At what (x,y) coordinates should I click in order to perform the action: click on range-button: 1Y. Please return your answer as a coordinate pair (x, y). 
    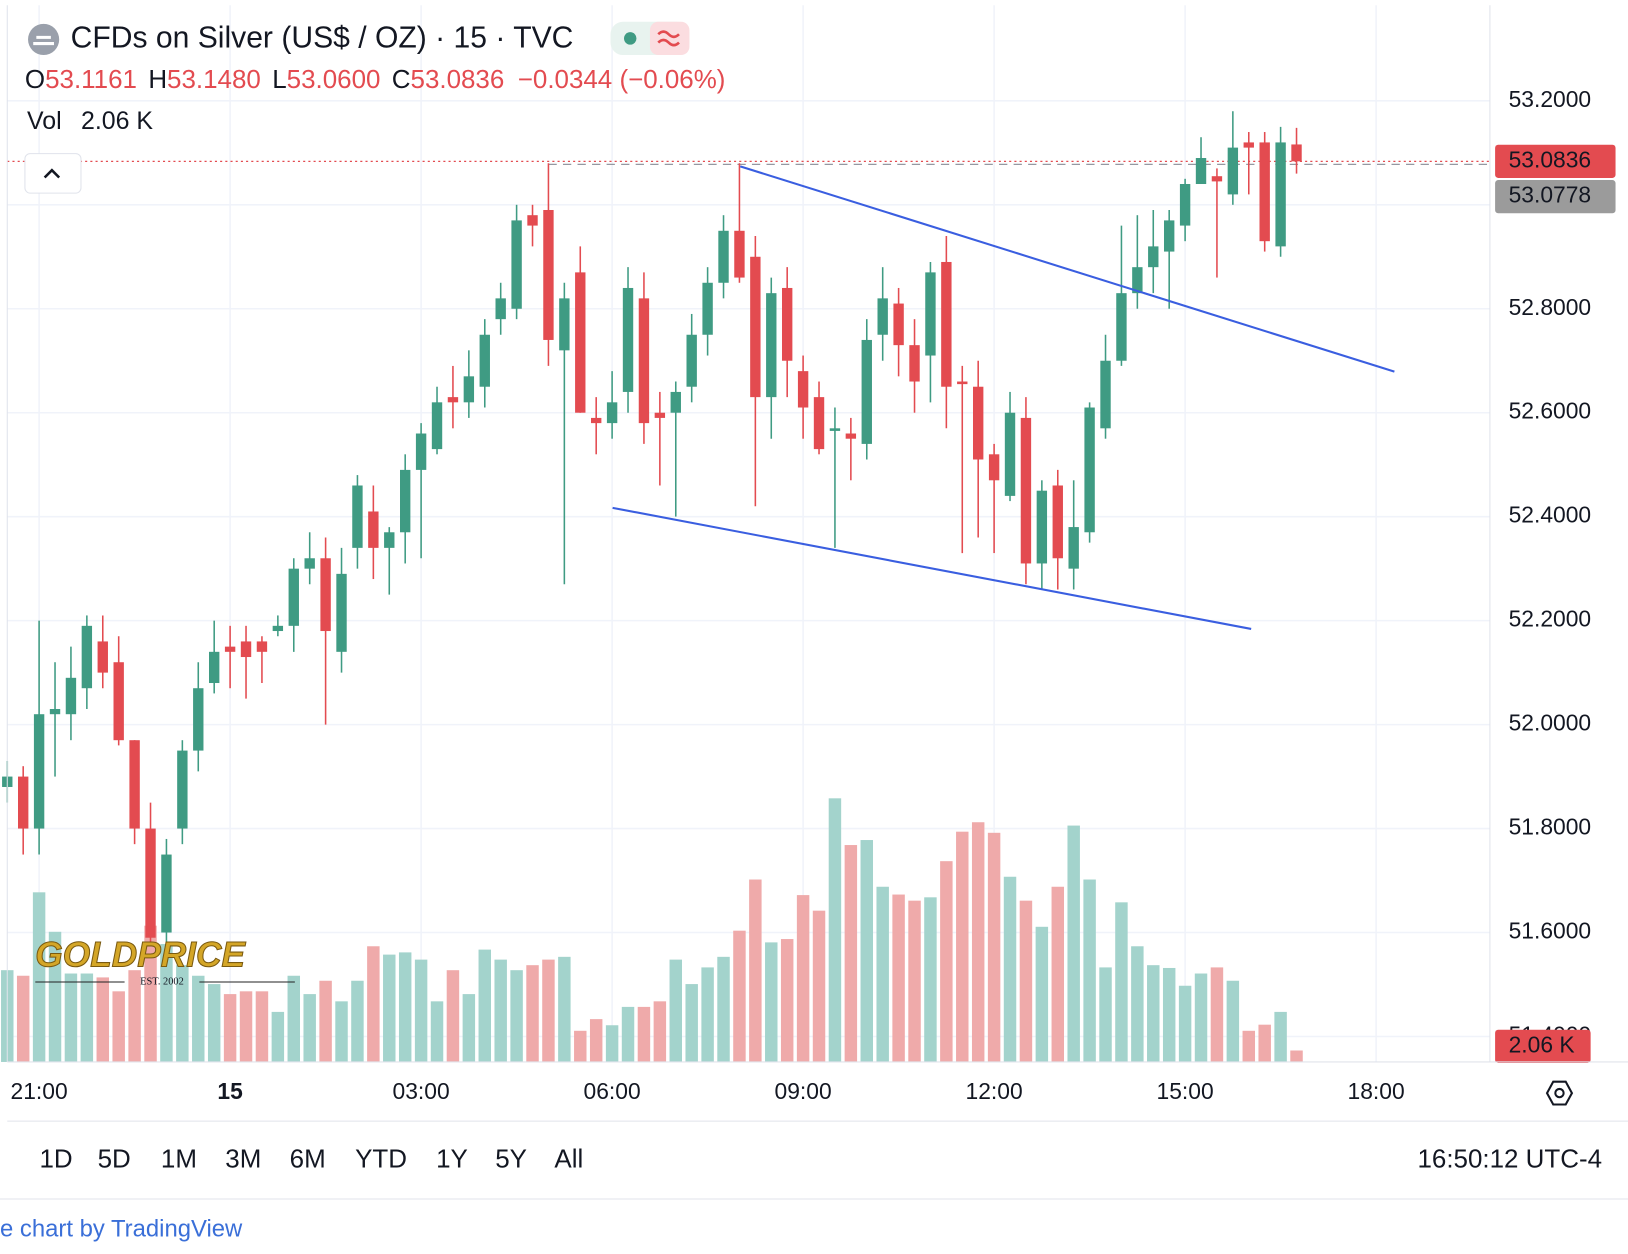
    Looking at the image, I should click on (452, 1159).